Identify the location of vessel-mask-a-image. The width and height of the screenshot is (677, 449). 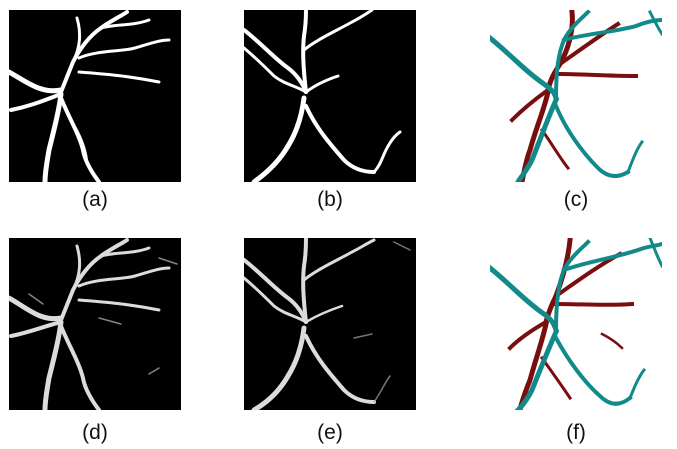
(95, 96).